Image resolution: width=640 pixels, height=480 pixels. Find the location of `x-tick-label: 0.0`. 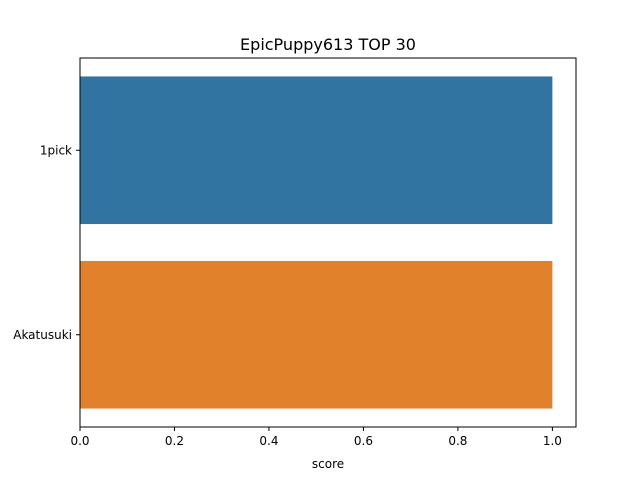

x-tick-label: 0.0 is located at coordinates (79, 441).